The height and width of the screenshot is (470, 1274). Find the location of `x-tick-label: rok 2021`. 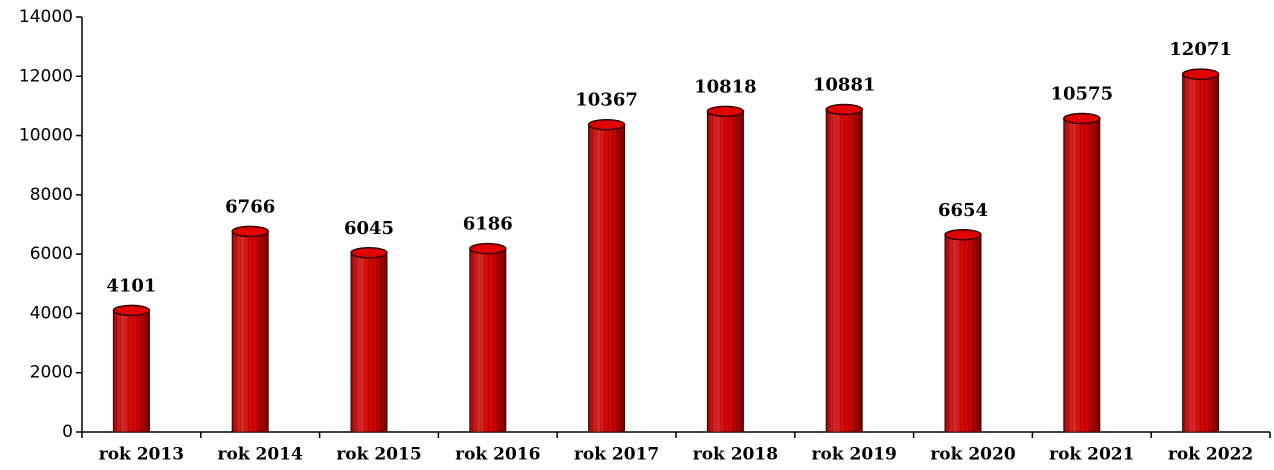

x-tick-label: rok 2021 is located at coordinates (1091, 455).